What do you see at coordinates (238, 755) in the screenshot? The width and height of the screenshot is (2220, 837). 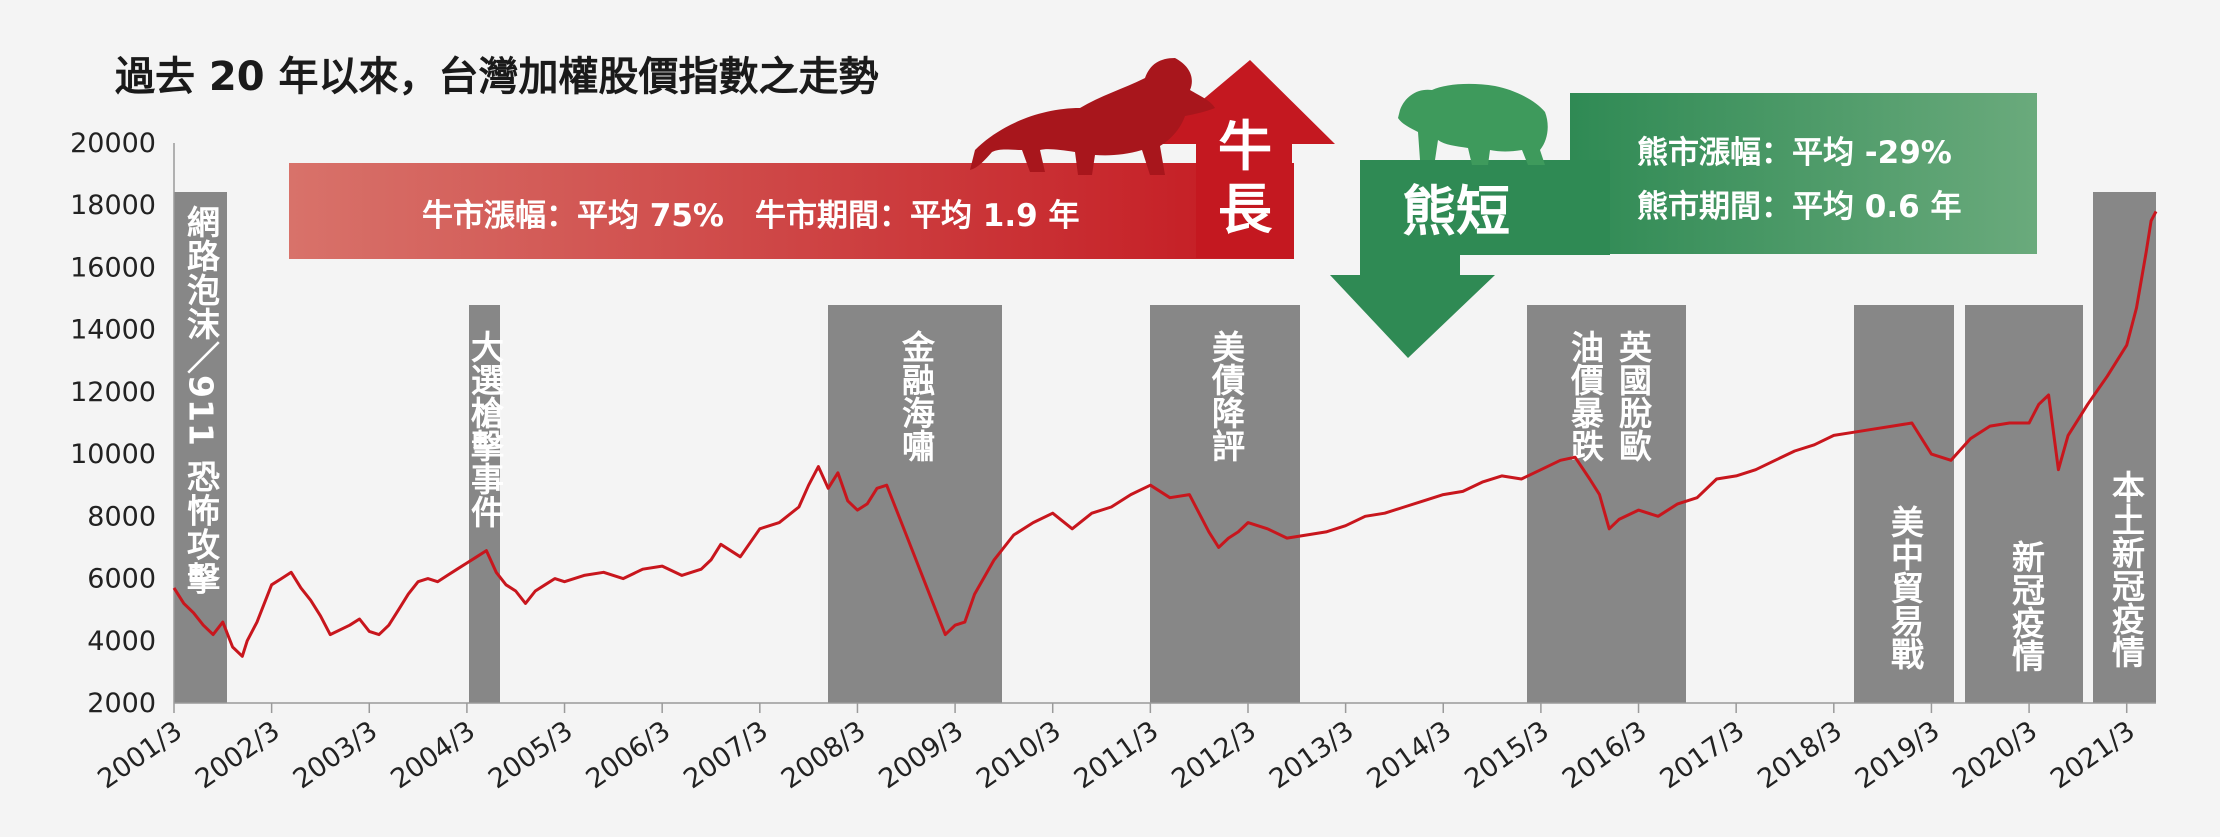 I see `x-tick-label: 2002/3` at bounding box center [238, 755].